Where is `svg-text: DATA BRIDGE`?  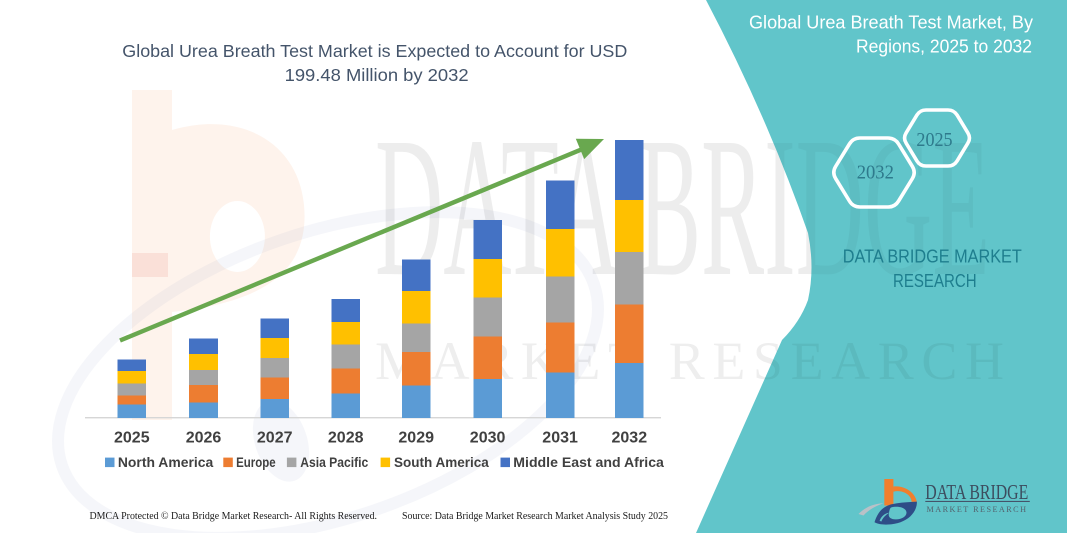 svg-text: DATA BRIDGE is located at coordinates (976, 492).